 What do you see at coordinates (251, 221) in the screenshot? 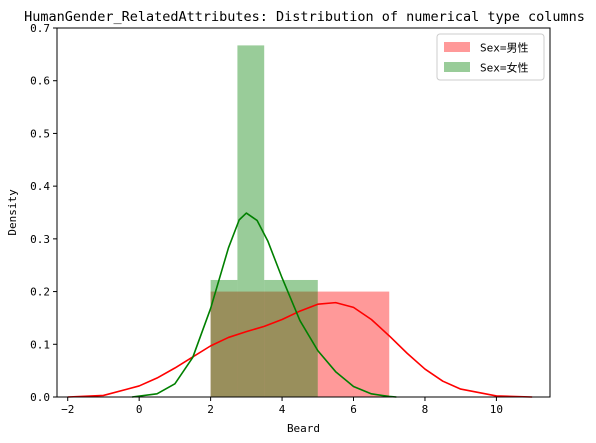
I see `bar-series2-bin2` at bounding box center [251, 221].